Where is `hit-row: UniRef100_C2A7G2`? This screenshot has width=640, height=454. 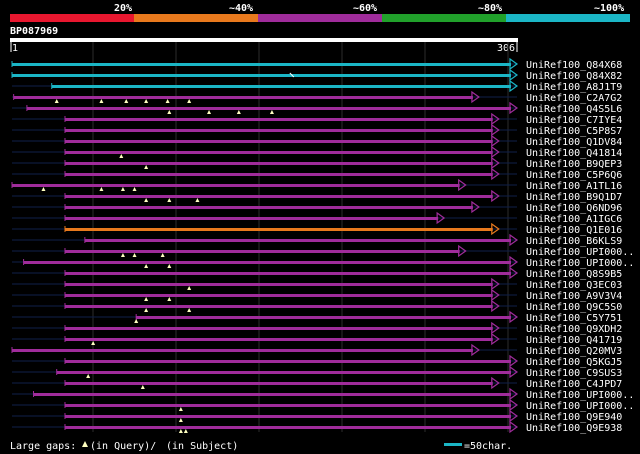
hit-row: UniRef100_C2A7G2 is located at coordinates (317, 97).